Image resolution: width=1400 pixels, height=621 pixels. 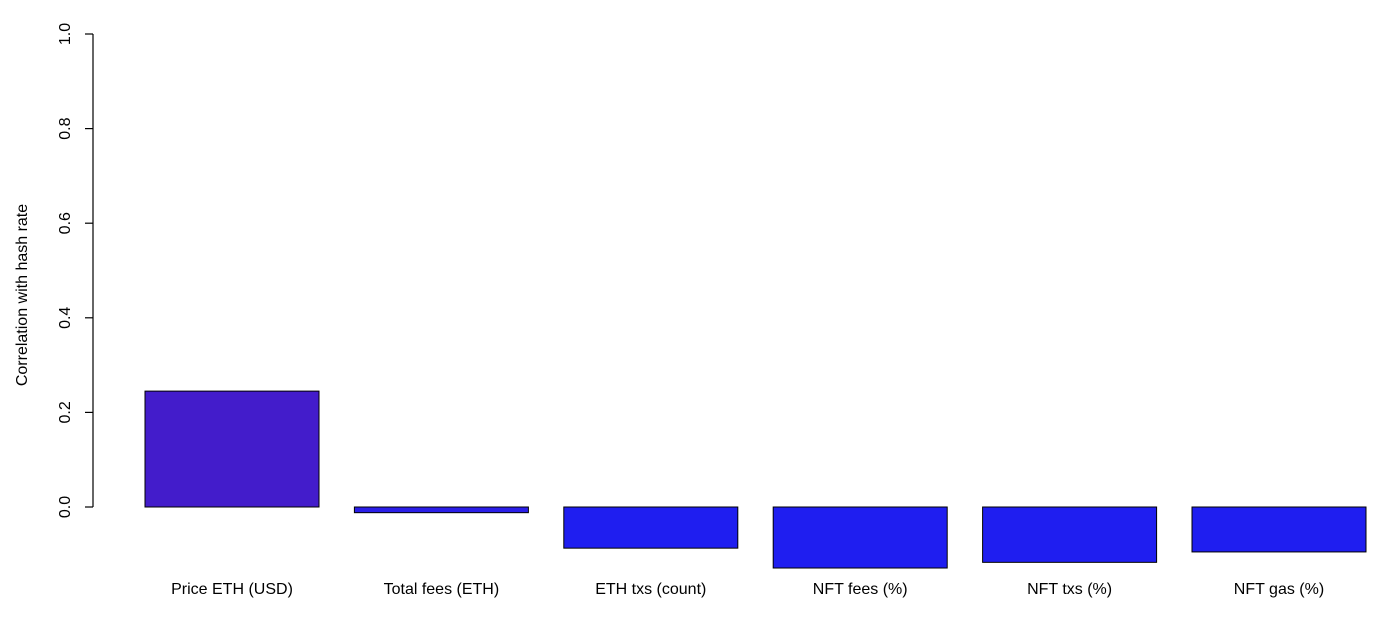 I want to click on y-tick-label: 0.0, so click(x=65, y=507).